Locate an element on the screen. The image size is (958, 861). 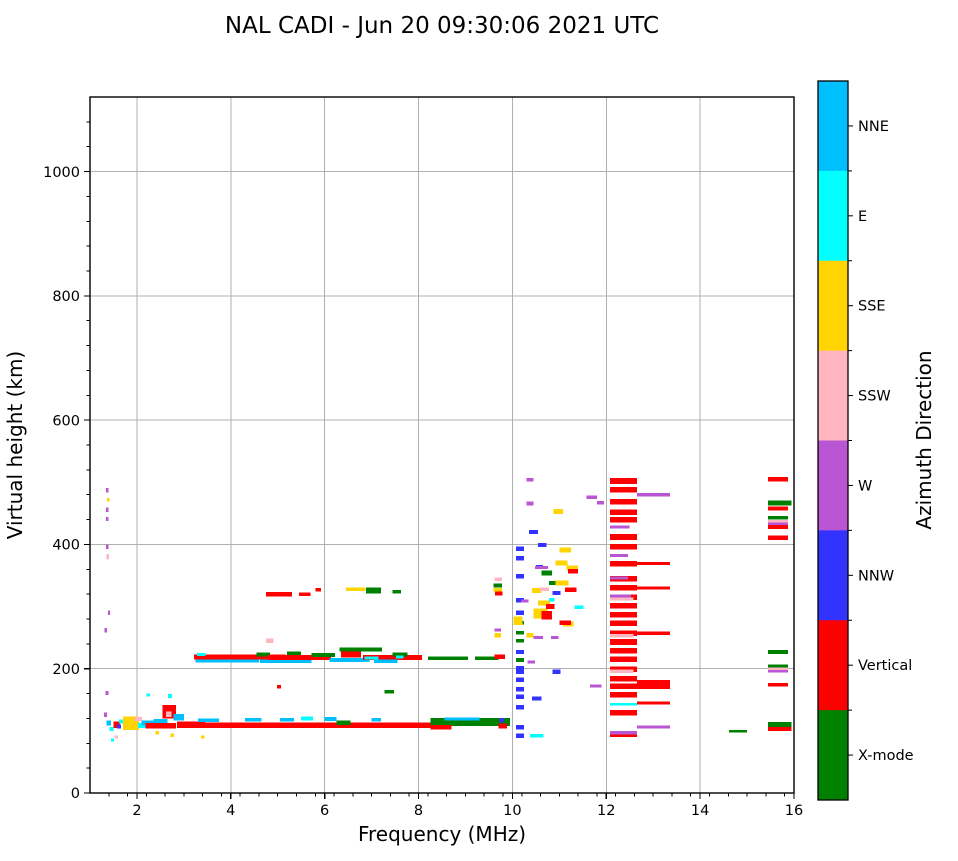
colorbar-category-label: Vertical is located at coordinates (885, 666).